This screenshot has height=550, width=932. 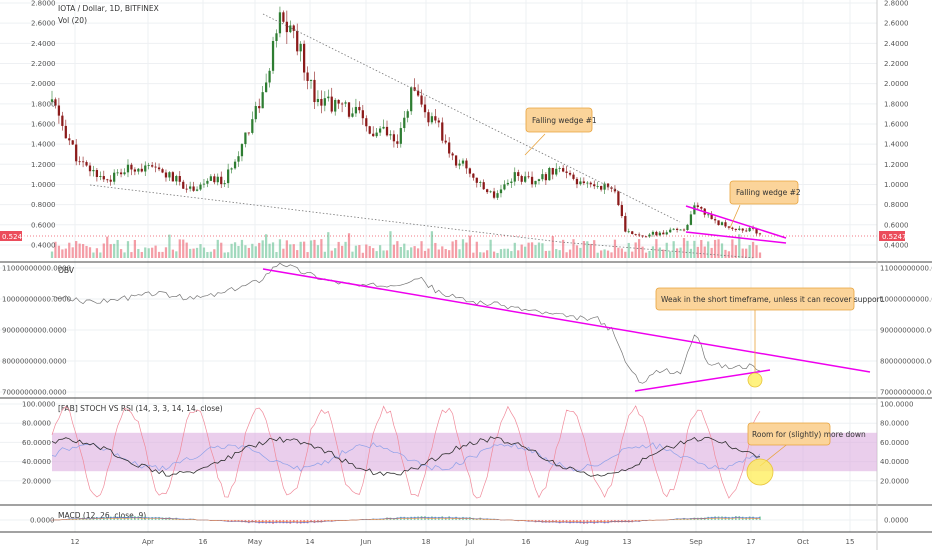 I want to click on stoch-note-text: Room for (slightly) more down, so click(x=809, y=434).